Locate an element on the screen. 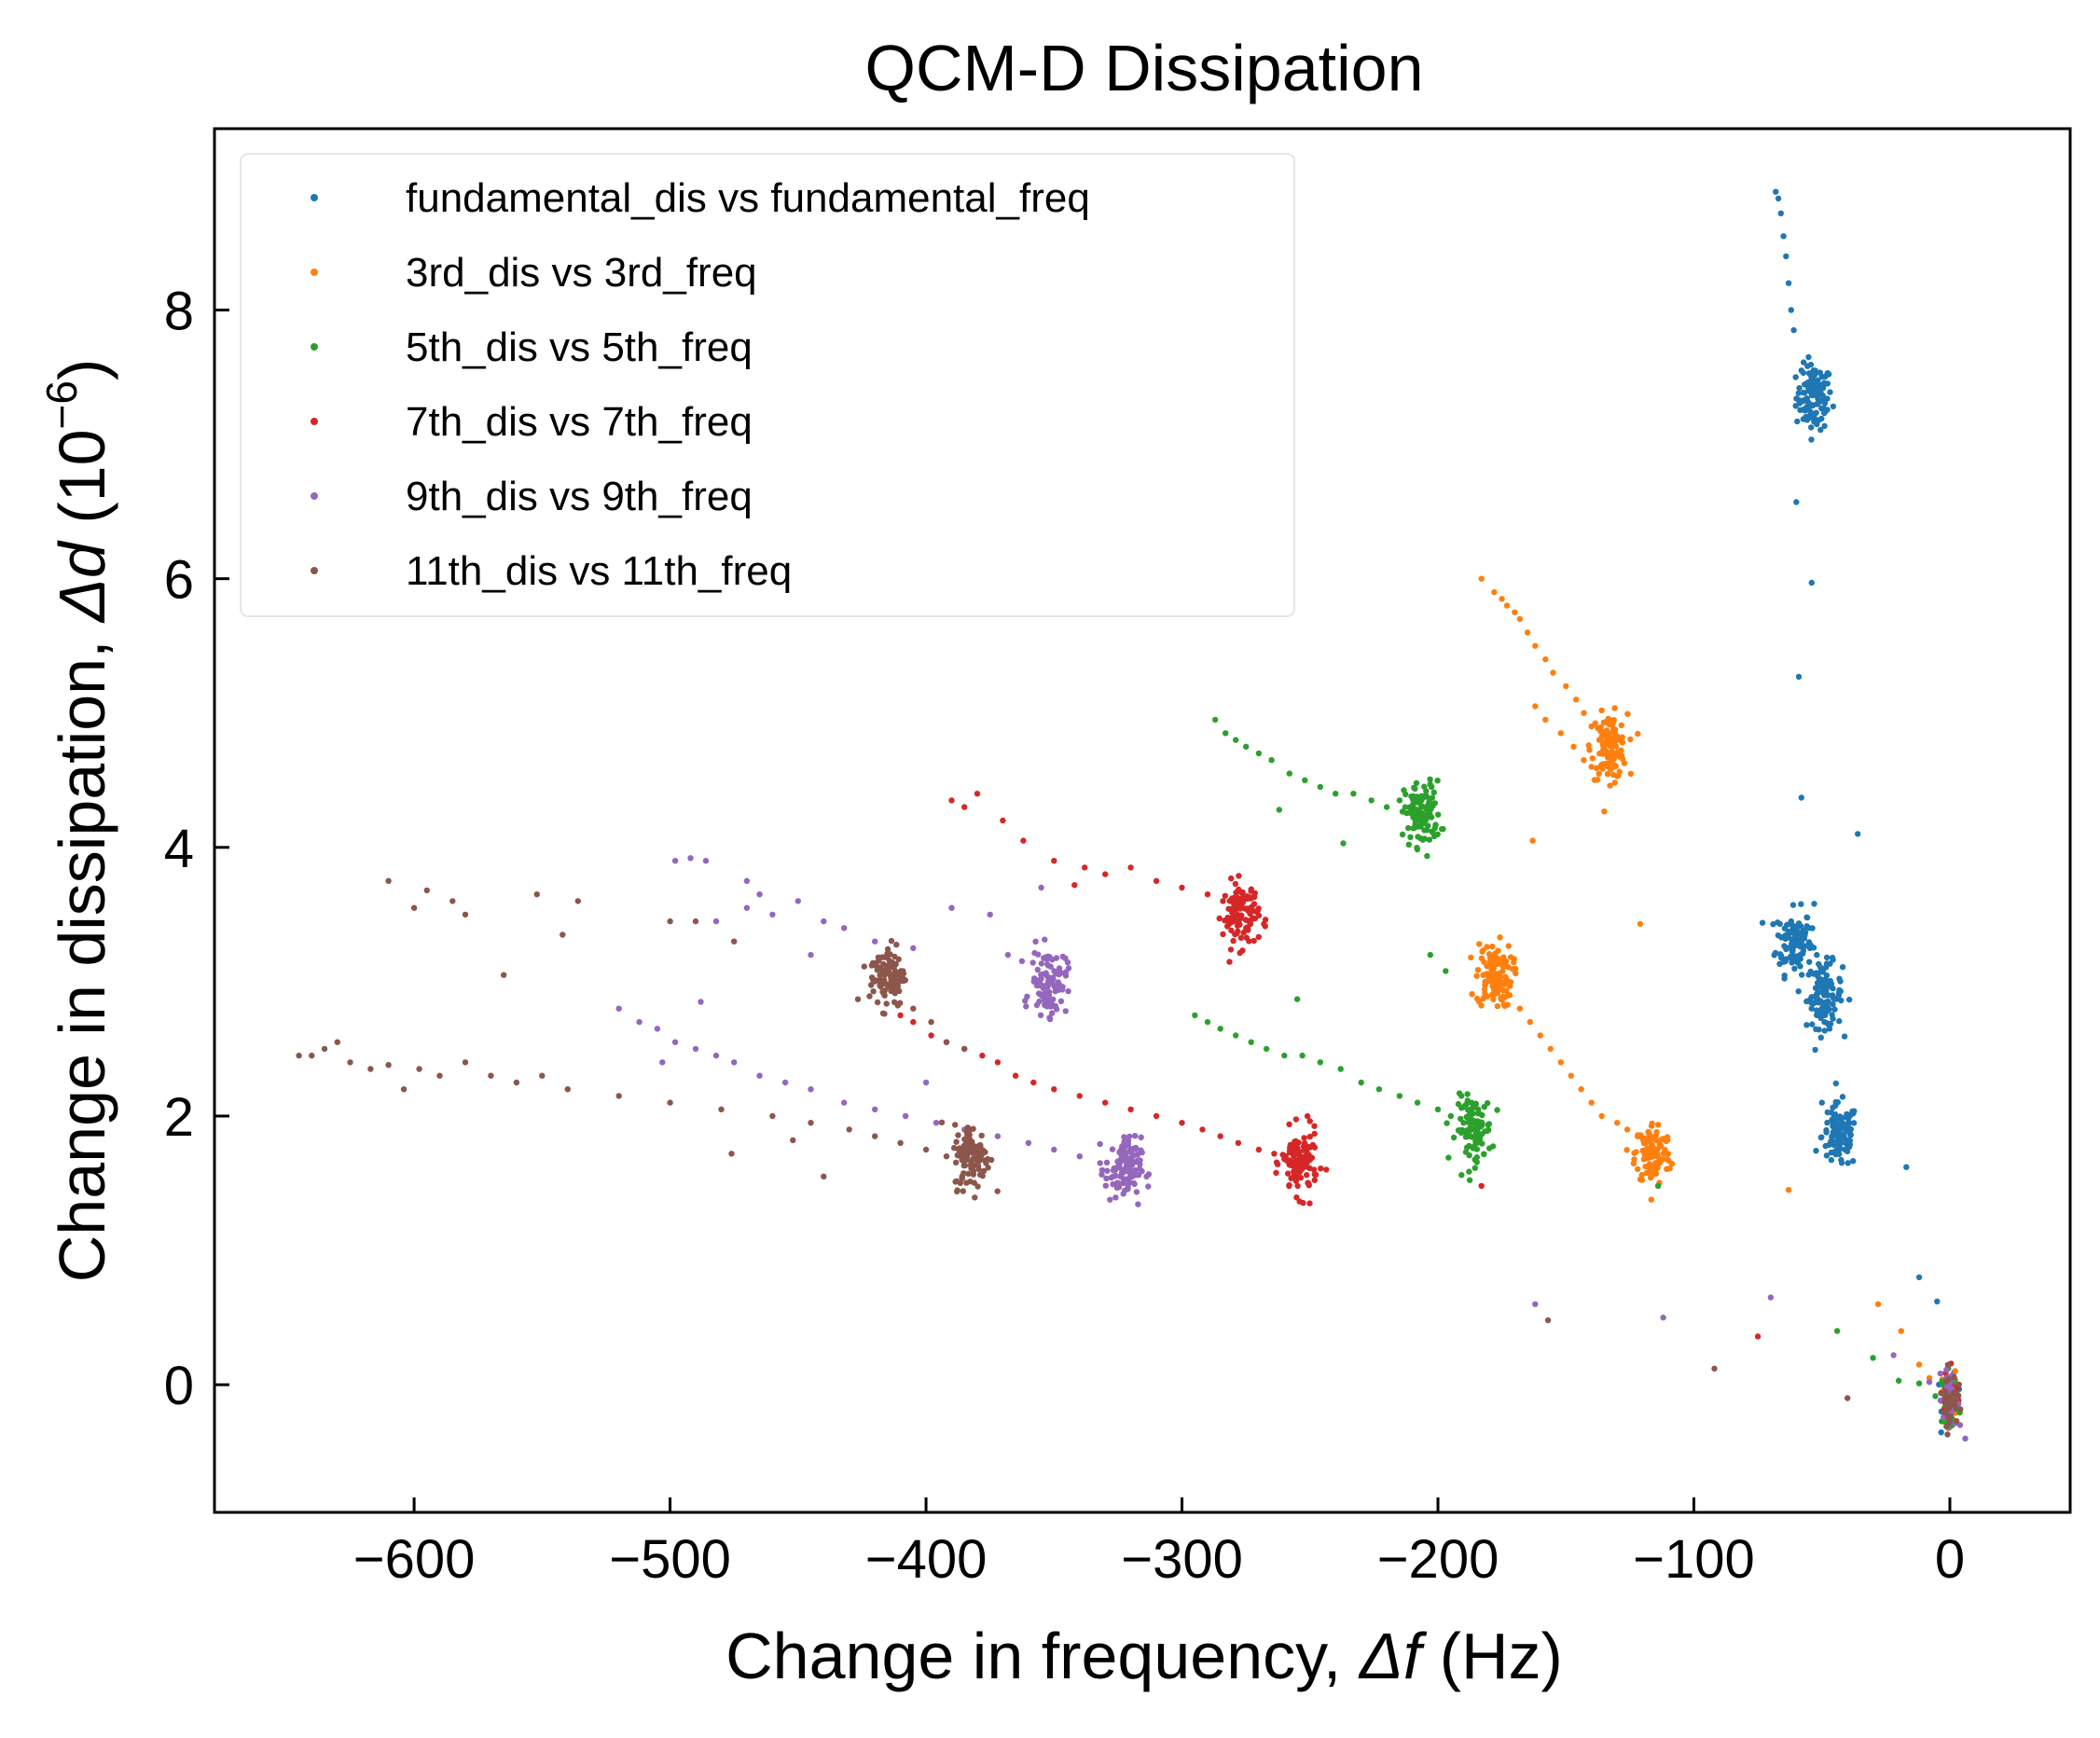 The image size is (2100, 1738). y-axis-label-prefix: Change in dissipation, is located at coordinates (82, 952).